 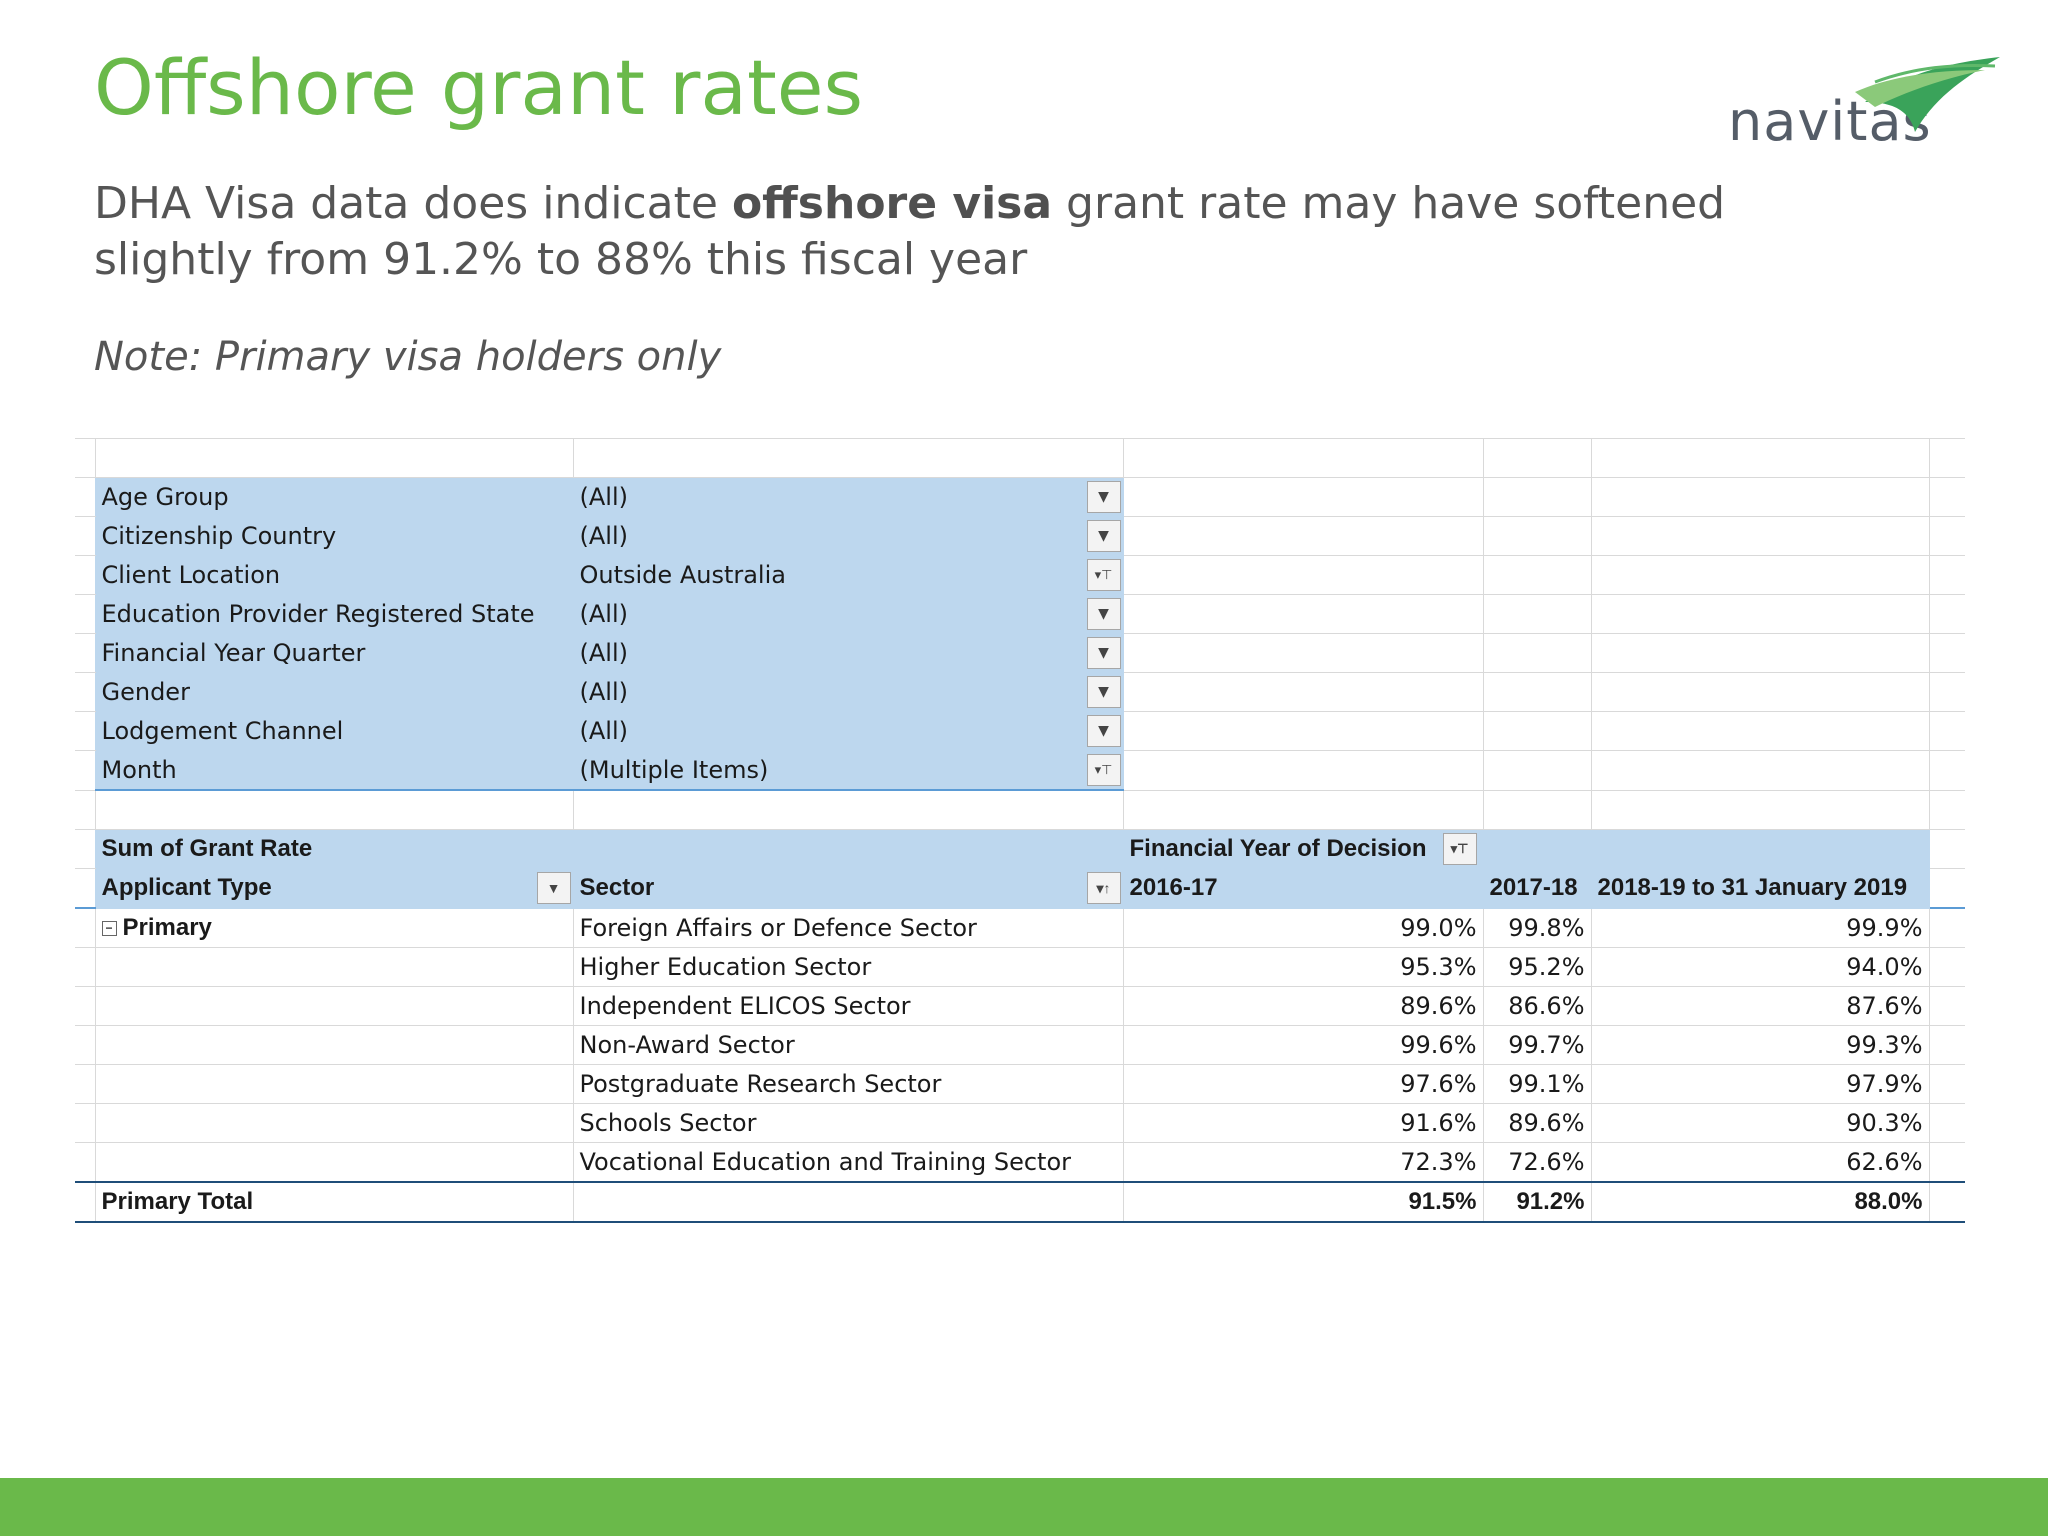 What do you see at coordinates (1888, 1201) in the screenshot?
I see `total-value-cell-text: 88.0%` at bounding box center [1888, 1201].